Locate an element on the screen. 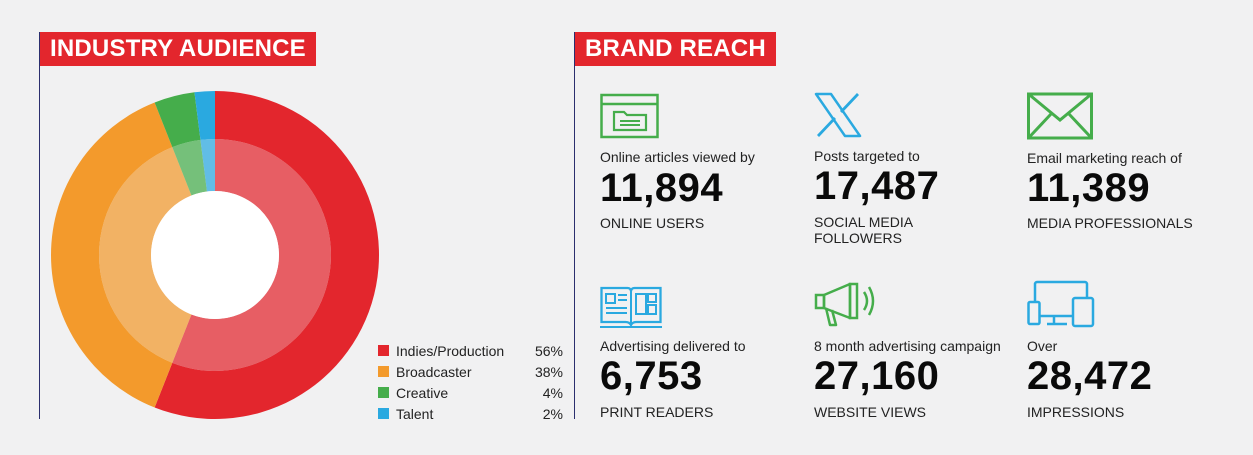 The height and width of the screenshot is (455, 1253). stat-value: 17,487 is located at coordinates (877, 186).